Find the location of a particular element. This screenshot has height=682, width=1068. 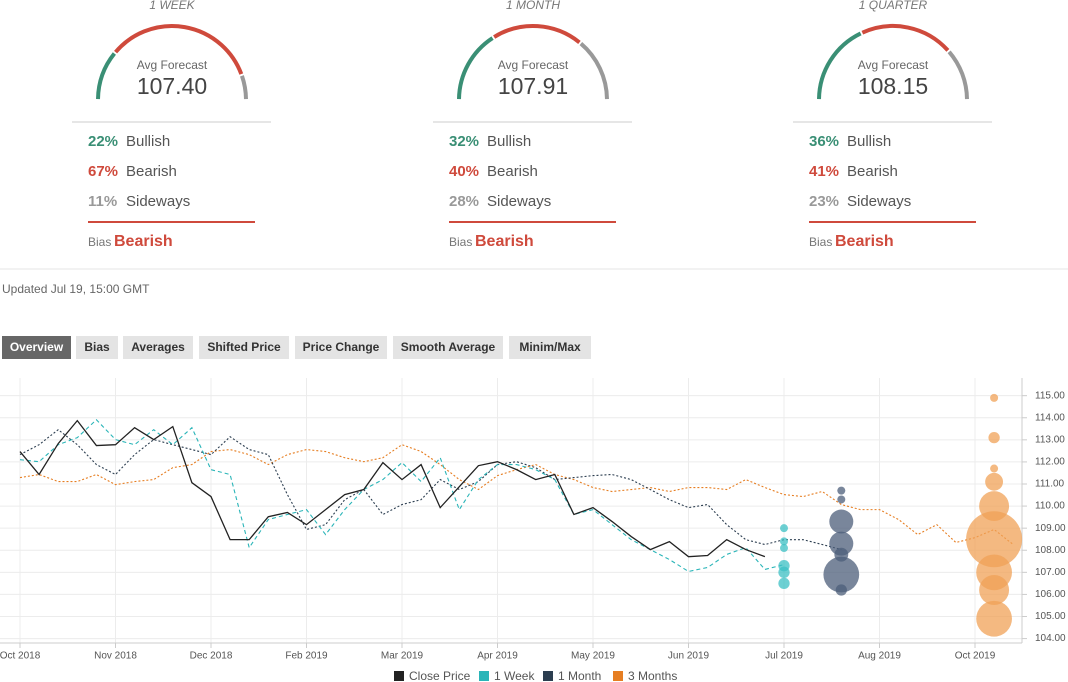

tab: Shifted Price is located at coordinates (244, 347).